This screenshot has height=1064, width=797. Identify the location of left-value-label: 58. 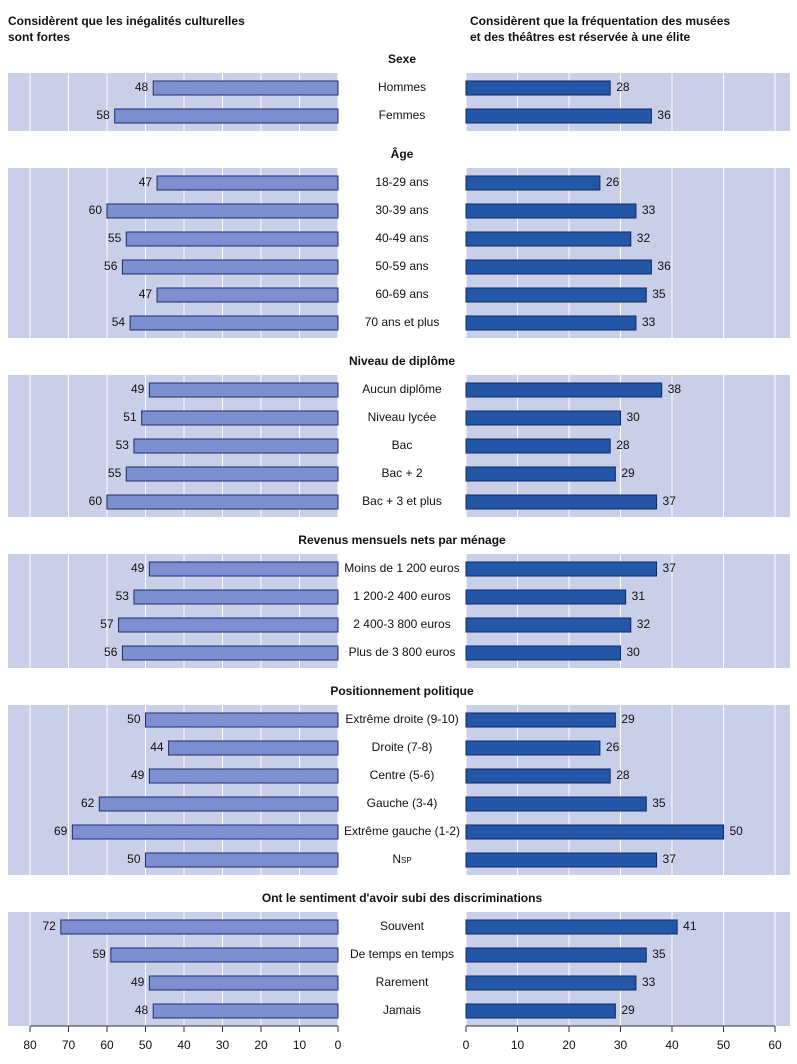
(103, 115).